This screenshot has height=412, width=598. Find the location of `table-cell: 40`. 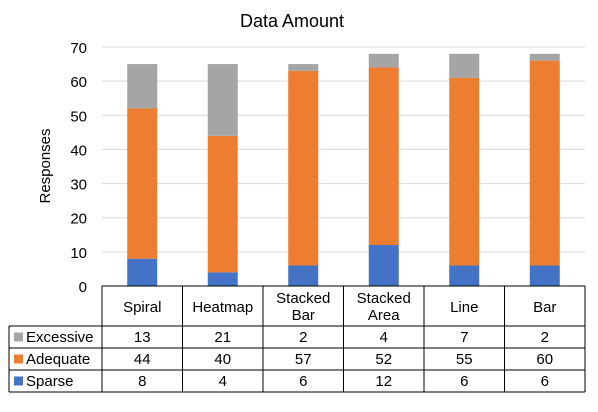

table-cell: 40 is located at coordinates (222, 359).